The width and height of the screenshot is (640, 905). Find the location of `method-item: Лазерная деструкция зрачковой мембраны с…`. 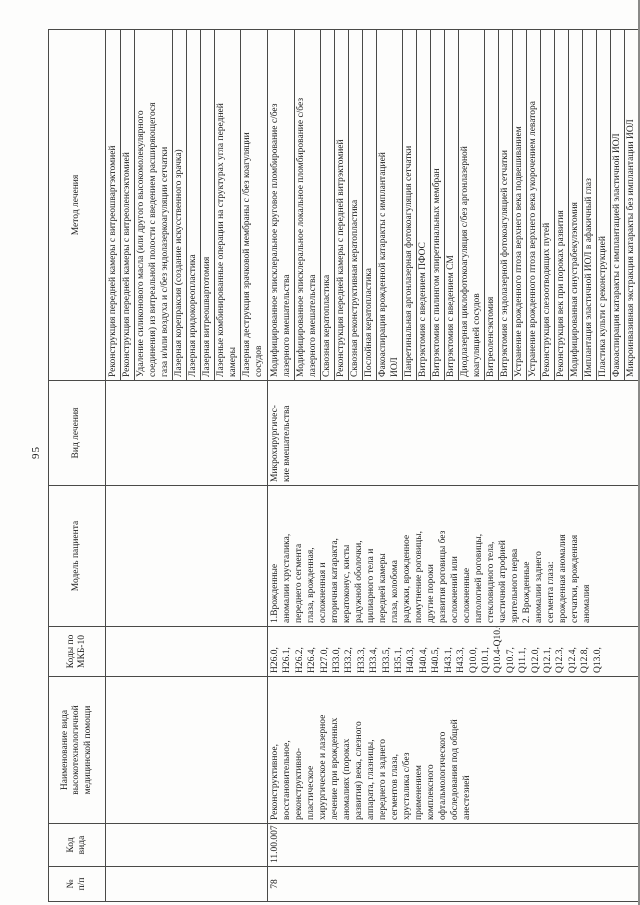

method-item: Лазерная деструкция зрачковой мембраны с… is located at coordinates (253, 254).